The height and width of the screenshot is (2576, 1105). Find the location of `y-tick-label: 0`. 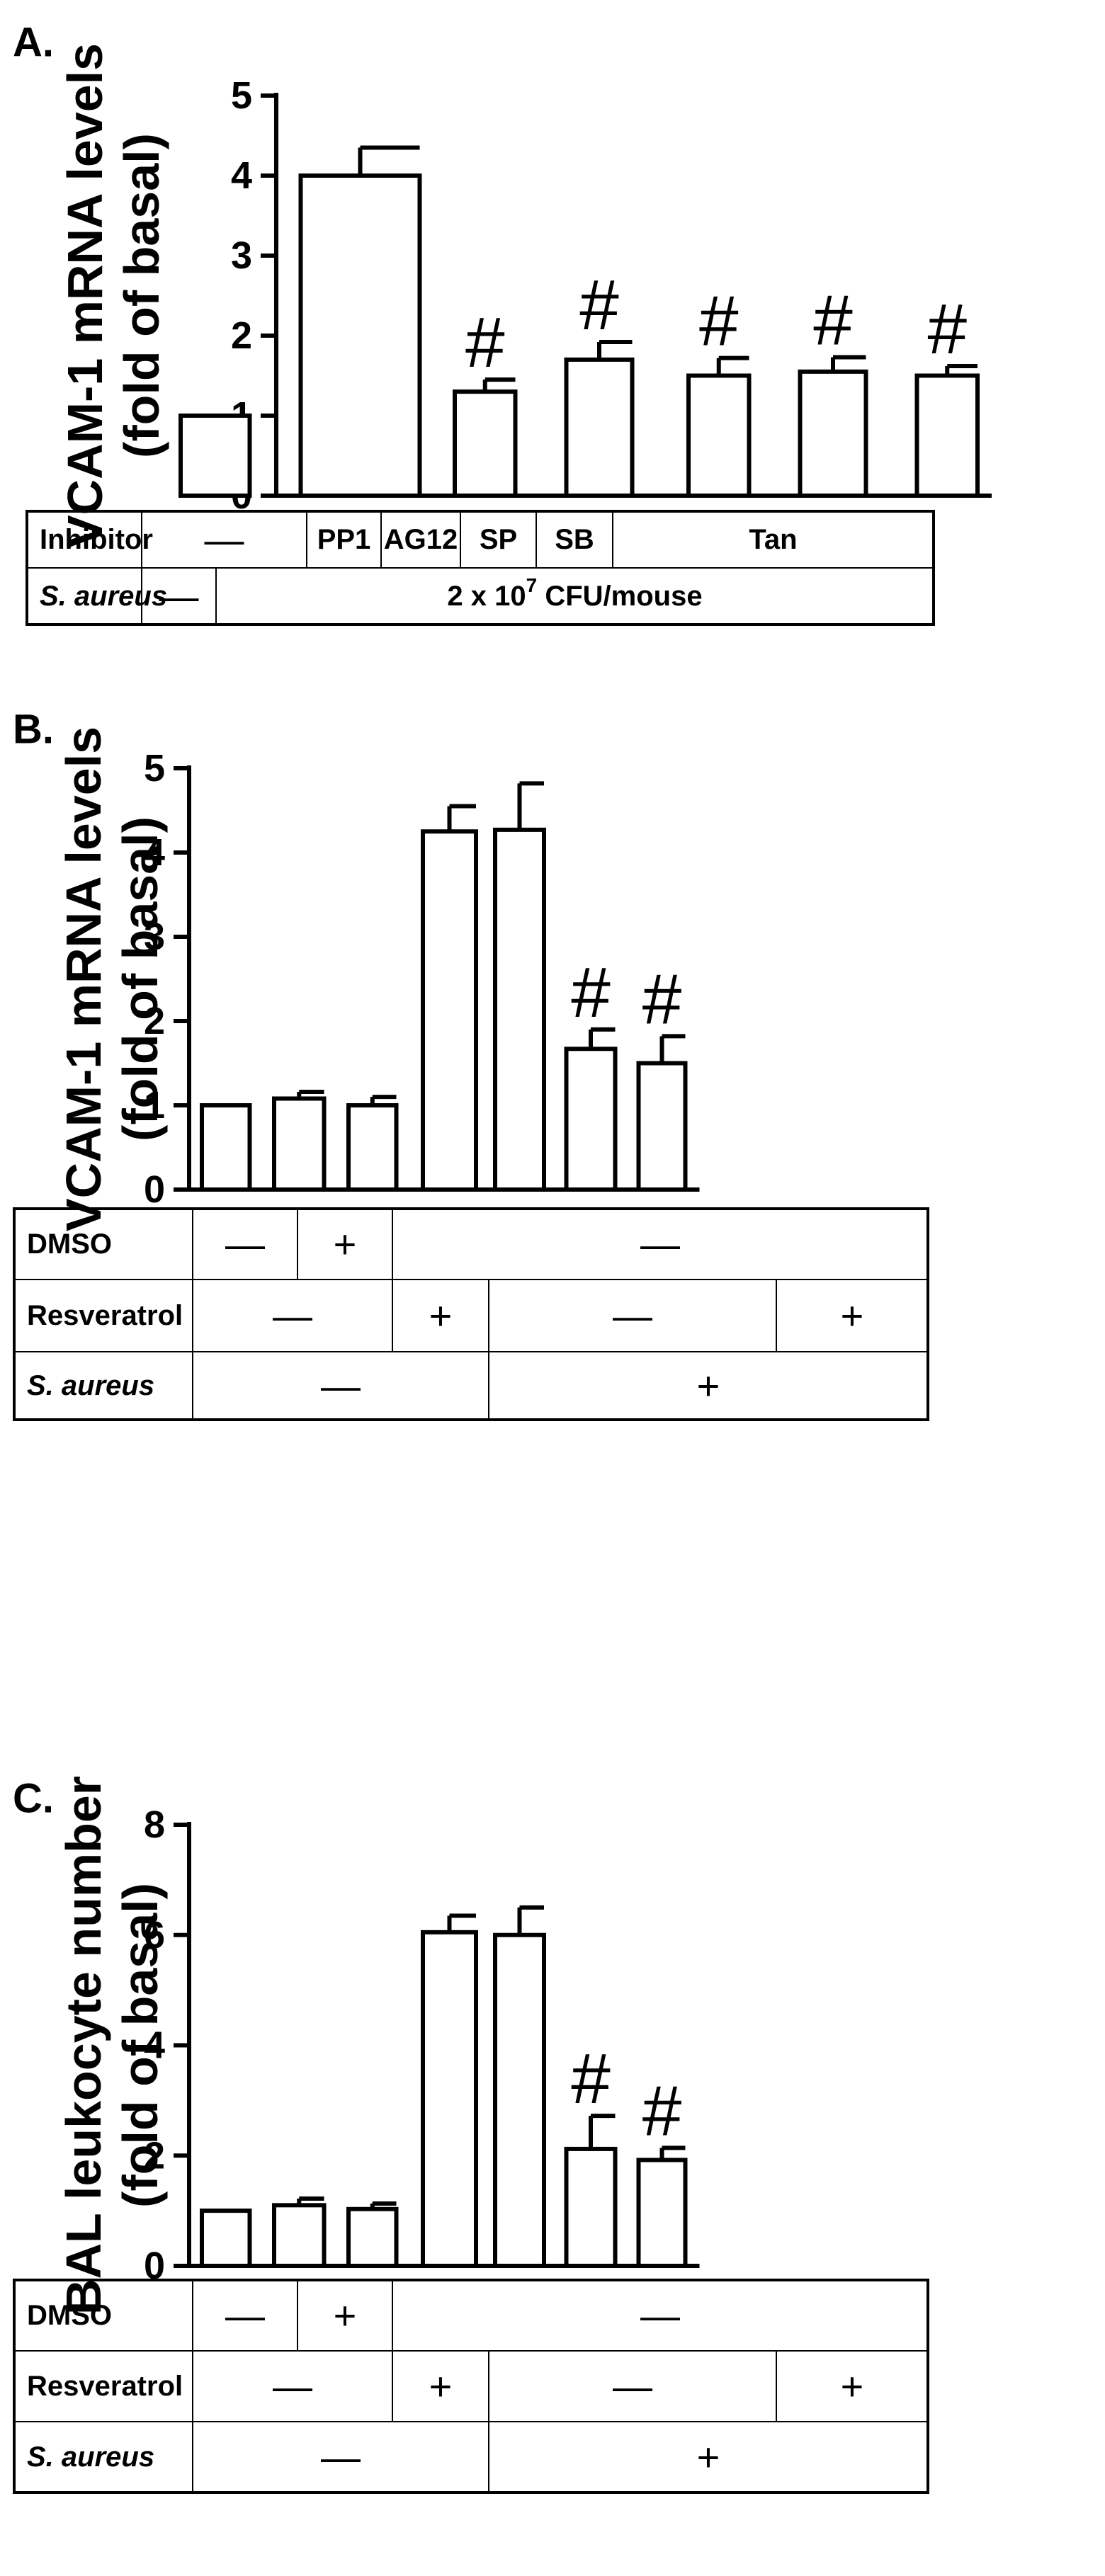

y-tick-label: 0 is located at coordinates (154, 1189).